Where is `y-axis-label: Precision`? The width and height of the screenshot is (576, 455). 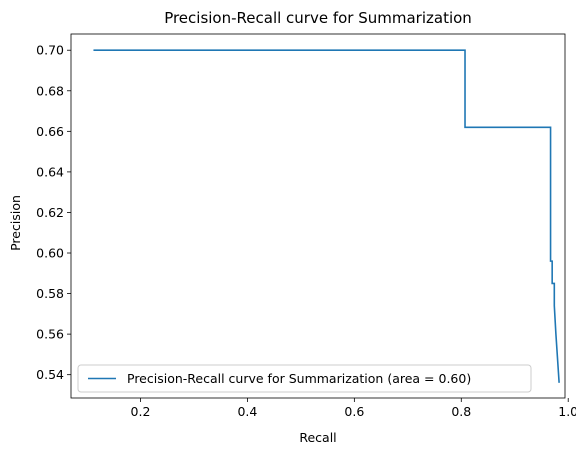
y-axis-label: Precision is located at coordinates (15, 223).